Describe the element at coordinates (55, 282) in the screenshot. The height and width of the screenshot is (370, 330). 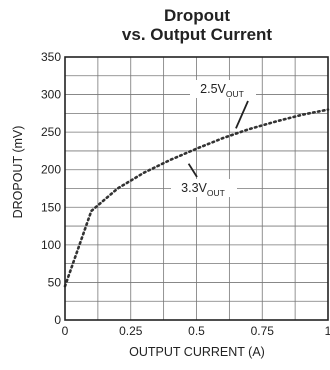
I see `y-tick-label: 50` at that location.